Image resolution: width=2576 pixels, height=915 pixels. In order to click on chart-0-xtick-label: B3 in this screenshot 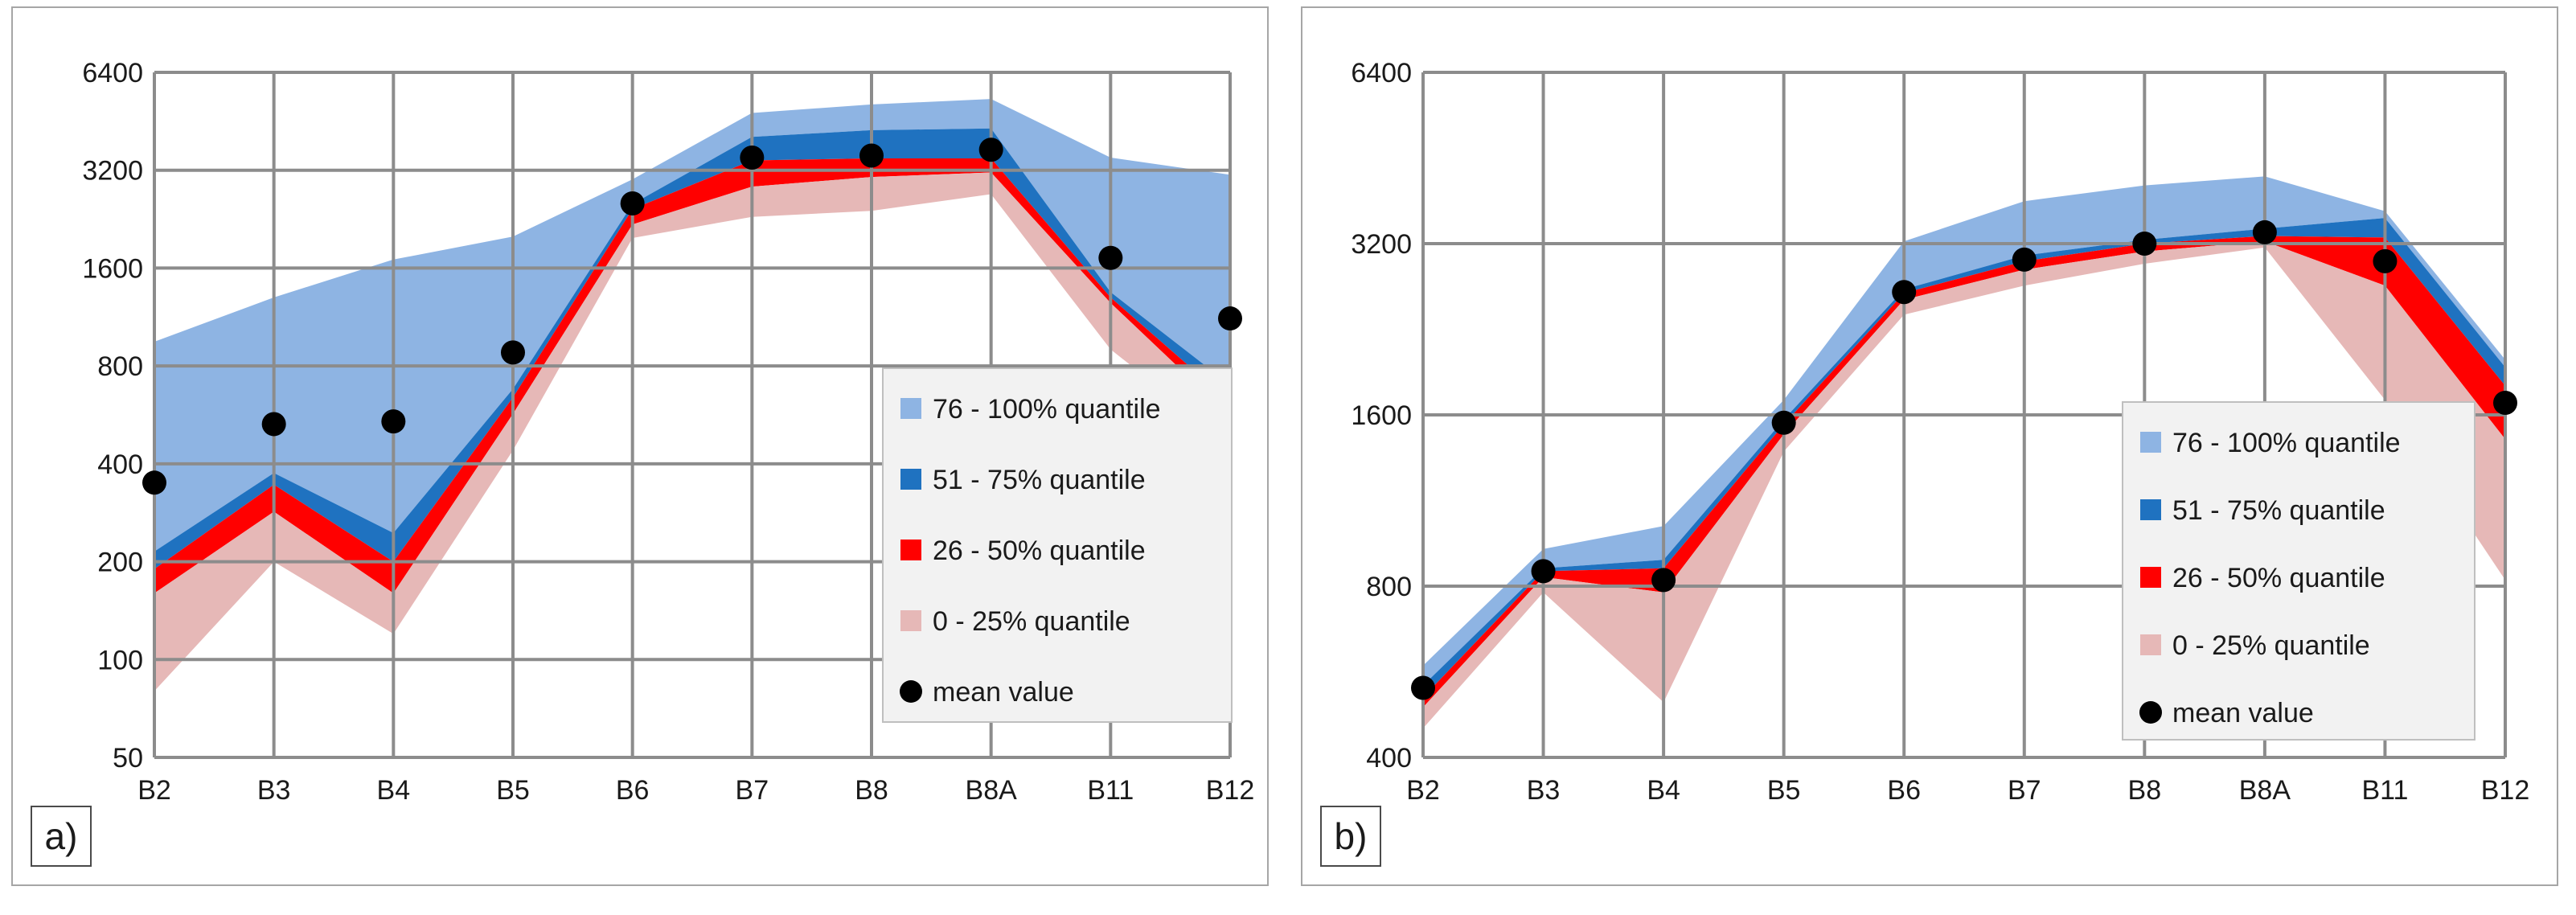, I will do `click(274, 790)`.